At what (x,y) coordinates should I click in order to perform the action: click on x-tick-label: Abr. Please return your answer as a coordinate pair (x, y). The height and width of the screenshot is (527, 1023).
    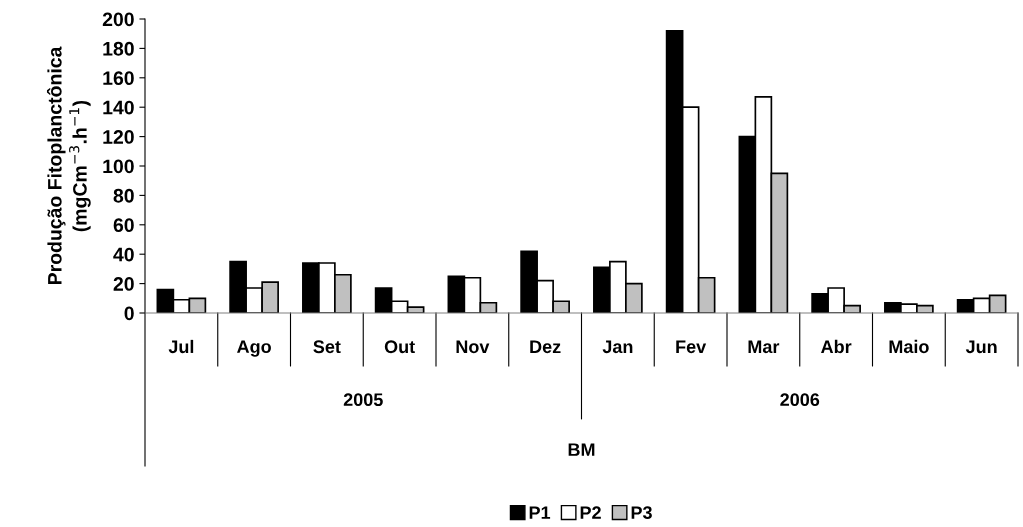
    Looking at the image, I should click on (836, 346).